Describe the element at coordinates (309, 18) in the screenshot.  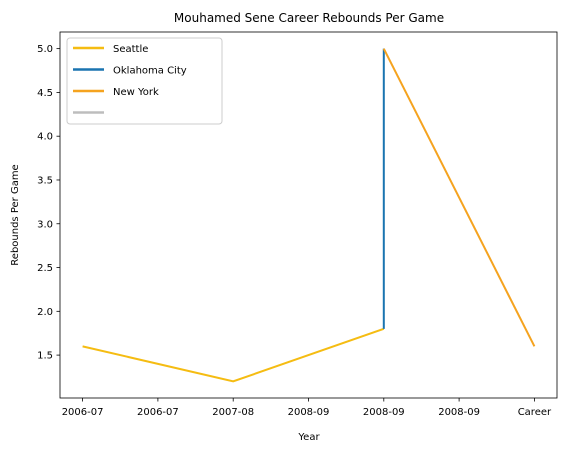
I see `chart-title: Mouhamed Sene Career Rebounds Per Game` at that location.